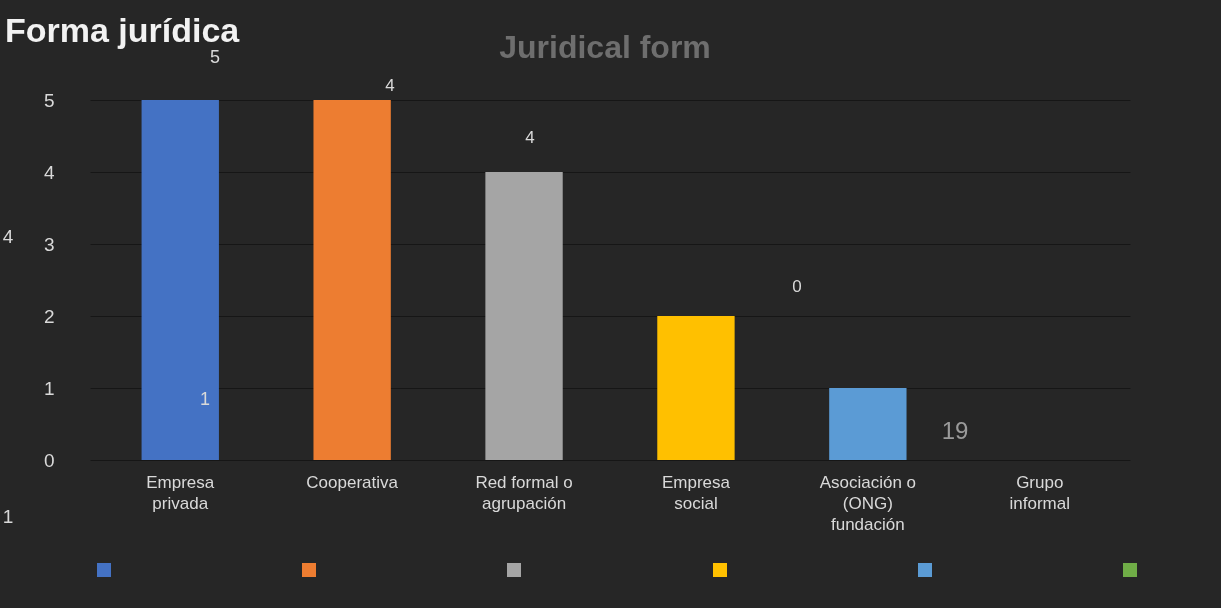 The image size is (1221, 608). Describe the element at coordinates (123, 30) in the screenshot. I see `chart-title: Forma jurídica` at that location.